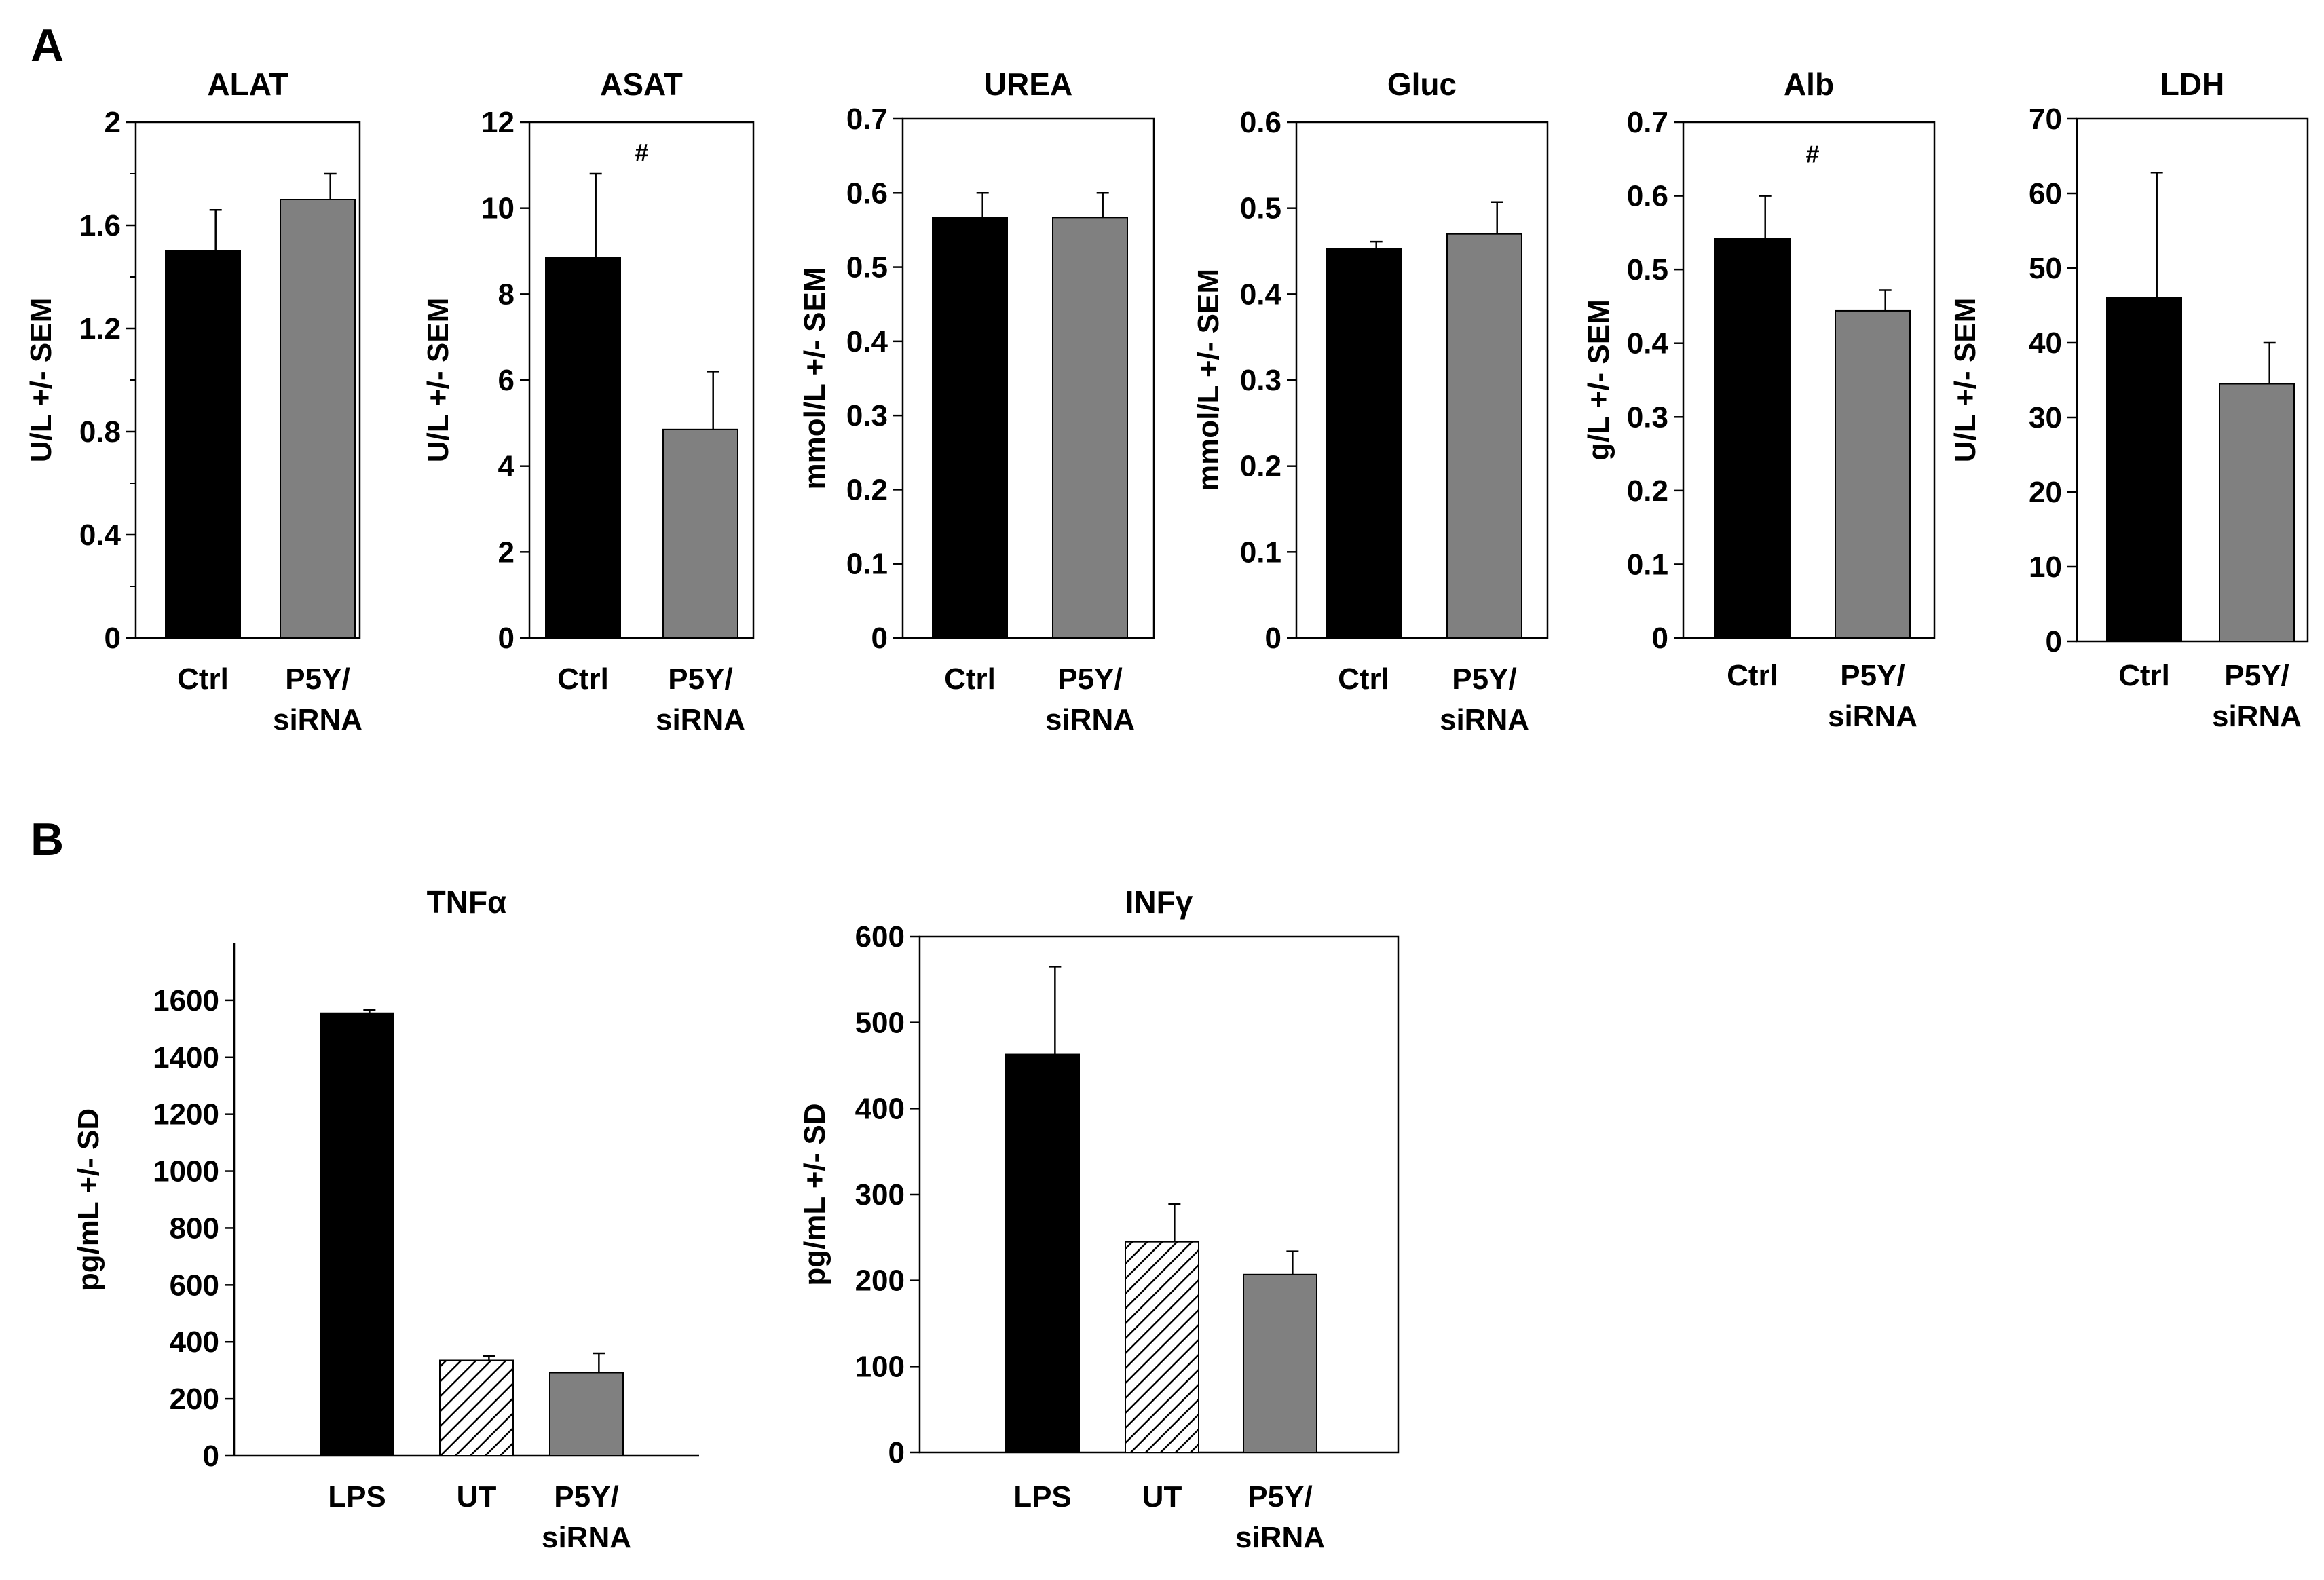  What do you see at coordinates (467, 902) in the screenshot?
I see `chart-title: TNFα` at bounding box center [467, 902].